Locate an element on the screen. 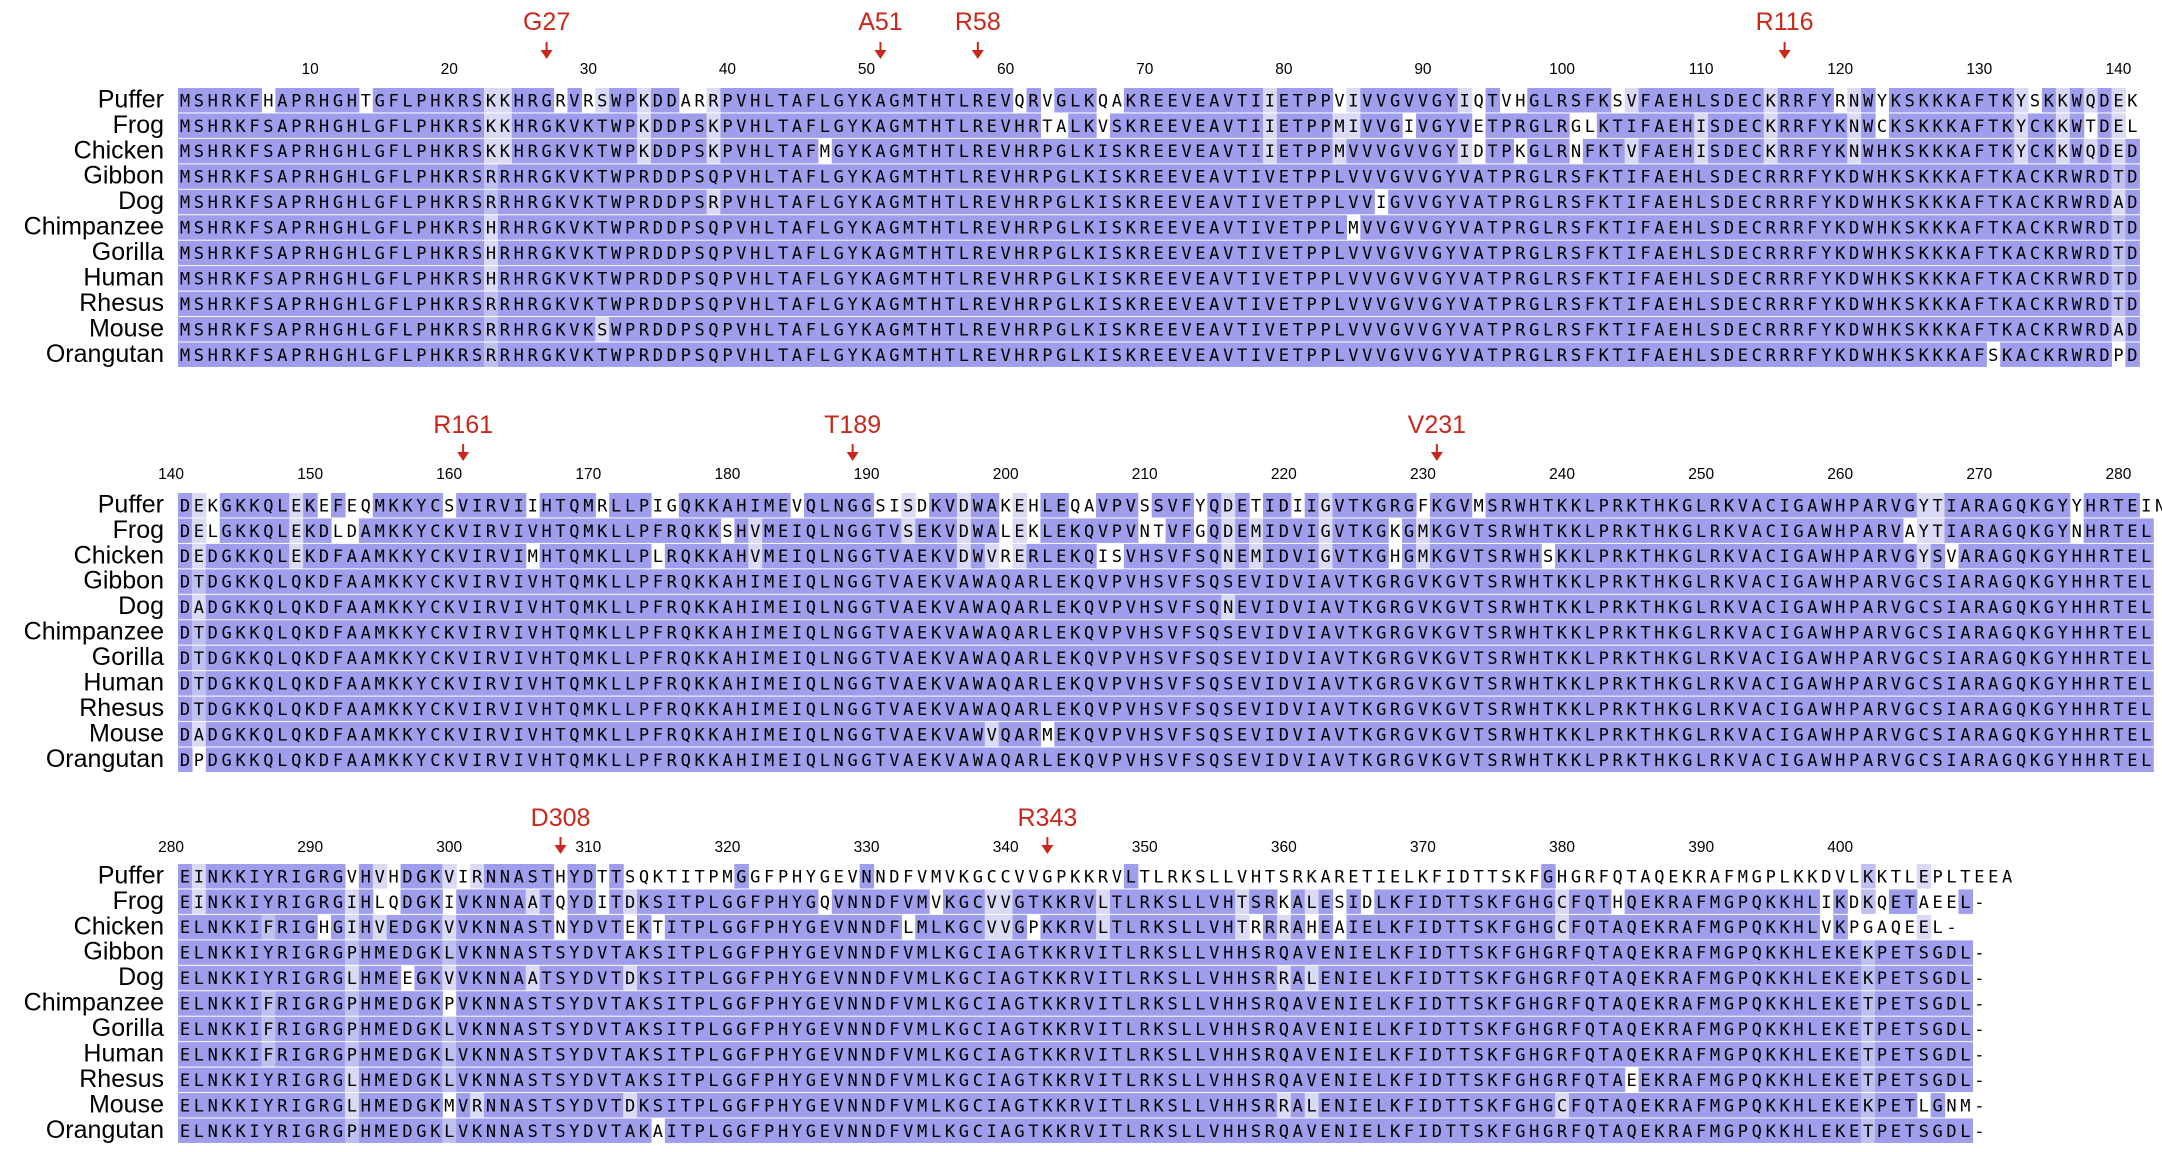 The image size is (2162, 1152). residue-letter: N is located at coordinates (1228, 557).